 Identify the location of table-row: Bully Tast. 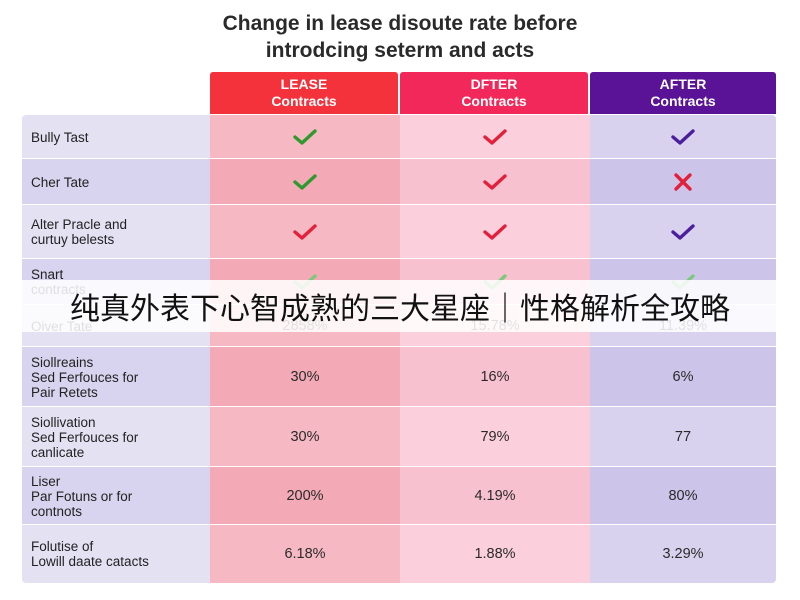
(399, 137).